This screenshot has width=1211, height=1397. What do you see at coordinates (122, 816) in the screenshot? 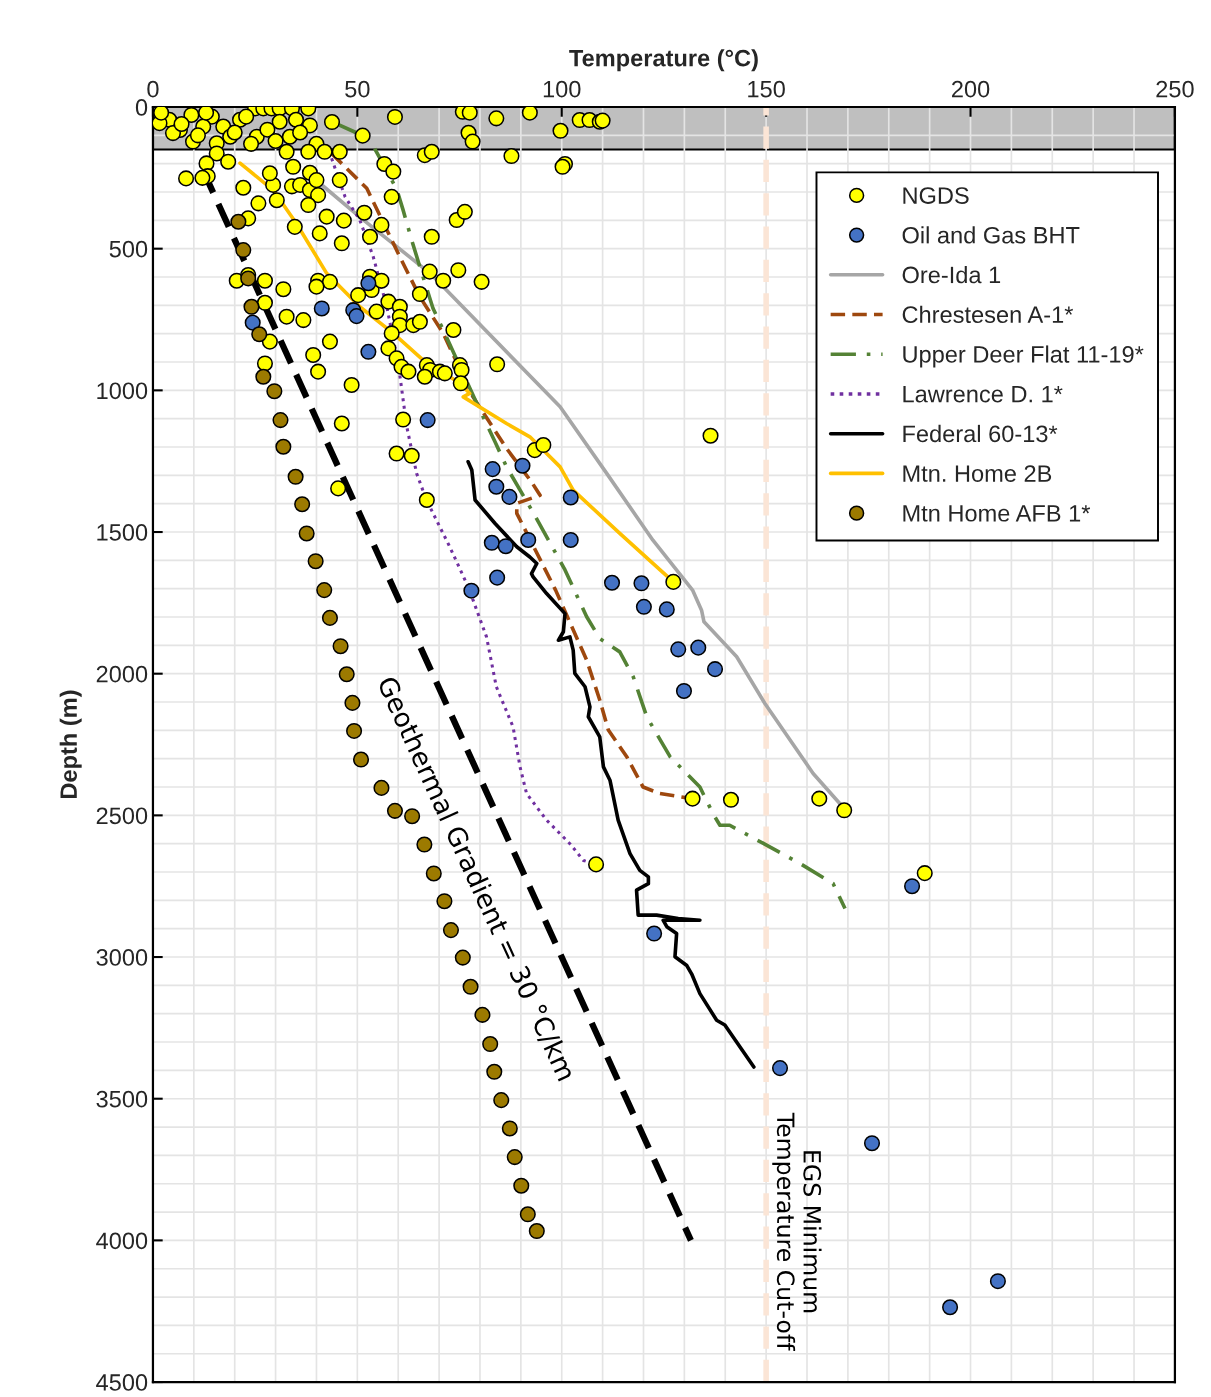
I see `y-tick-label: 2500` at bounding box center [122, 816].